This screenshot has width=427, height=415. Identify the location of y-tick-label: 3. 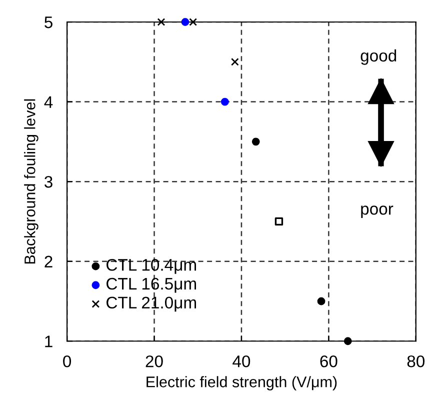
(48, 182).